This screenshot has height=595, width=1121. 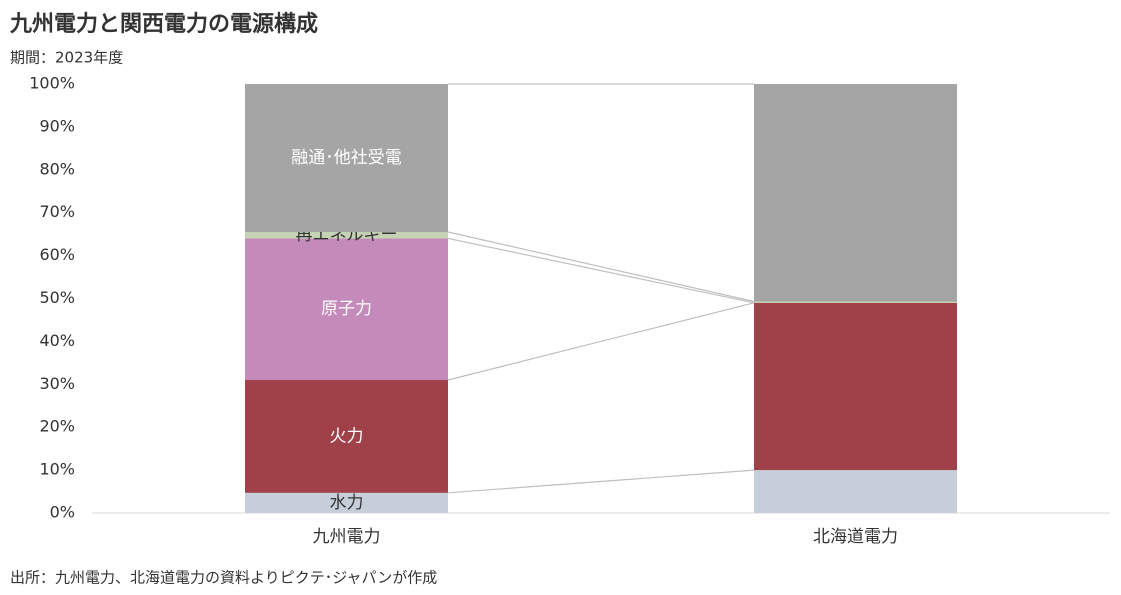 What do you see at coordinates (57, 383) in the screenshot?
I see `y-tick-label: 30%` at bounding box center [57, 383].